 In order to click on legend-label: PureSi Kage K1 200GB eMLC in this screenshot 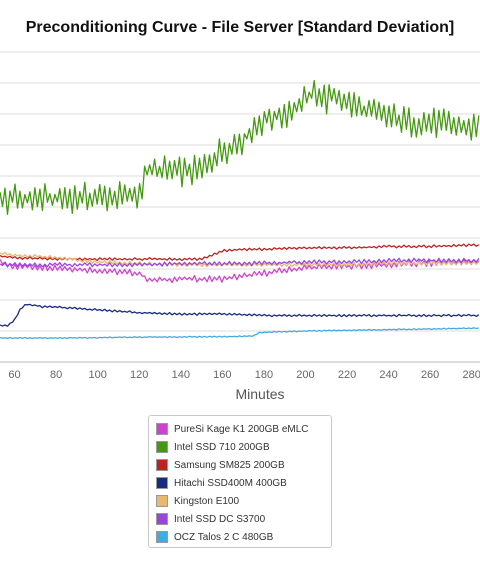, I will do `click(241, 429)`.